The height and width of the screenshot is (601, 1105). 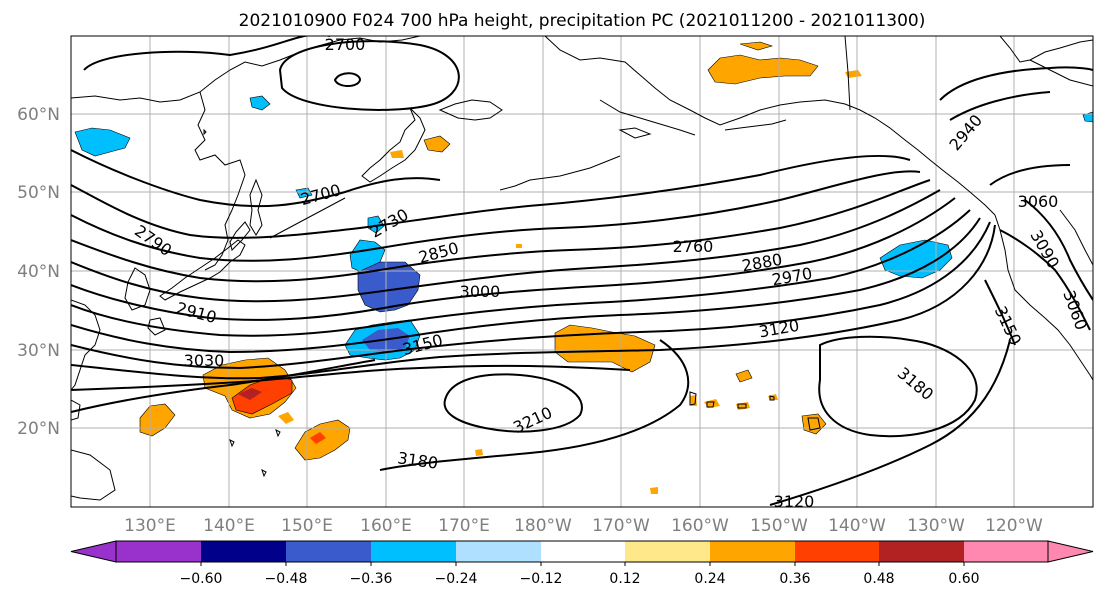 I want to click on colorbar-ticks, so click(x=582, y=564).